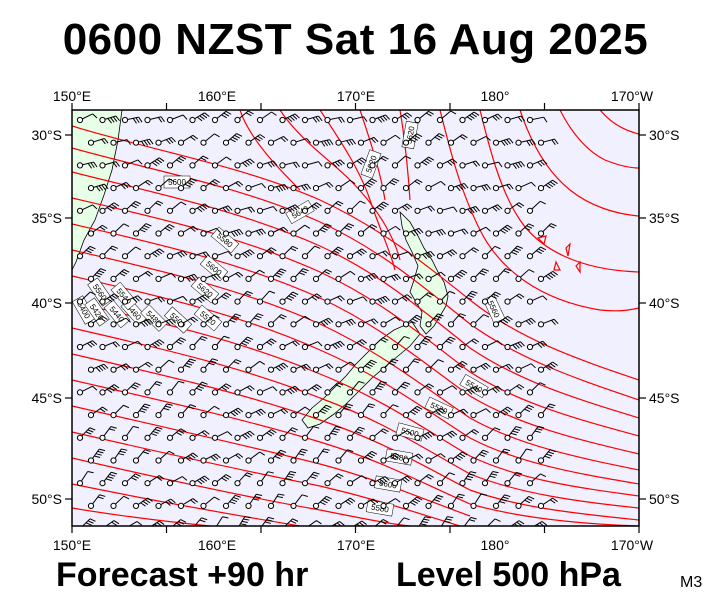  I want to click on lon-label: 170°E, so click(356, 96).